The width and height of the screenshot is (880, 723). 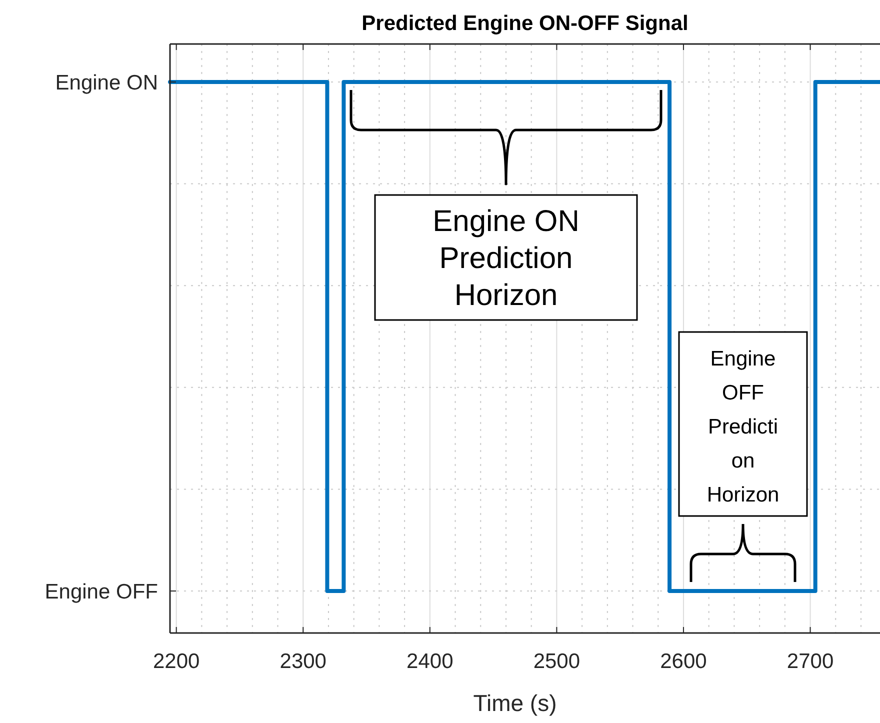 I want to click on x-tick-label: 2500, so click(x=556, y=661).